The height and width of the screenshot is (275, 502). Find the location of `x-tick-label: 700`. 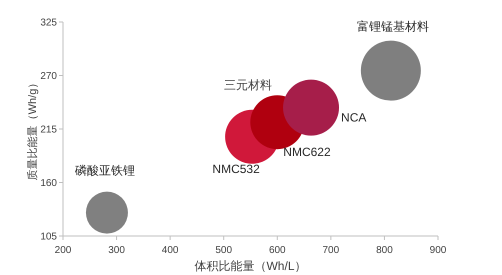

x-tick-label: 700 is located at coordinates (331, 250).